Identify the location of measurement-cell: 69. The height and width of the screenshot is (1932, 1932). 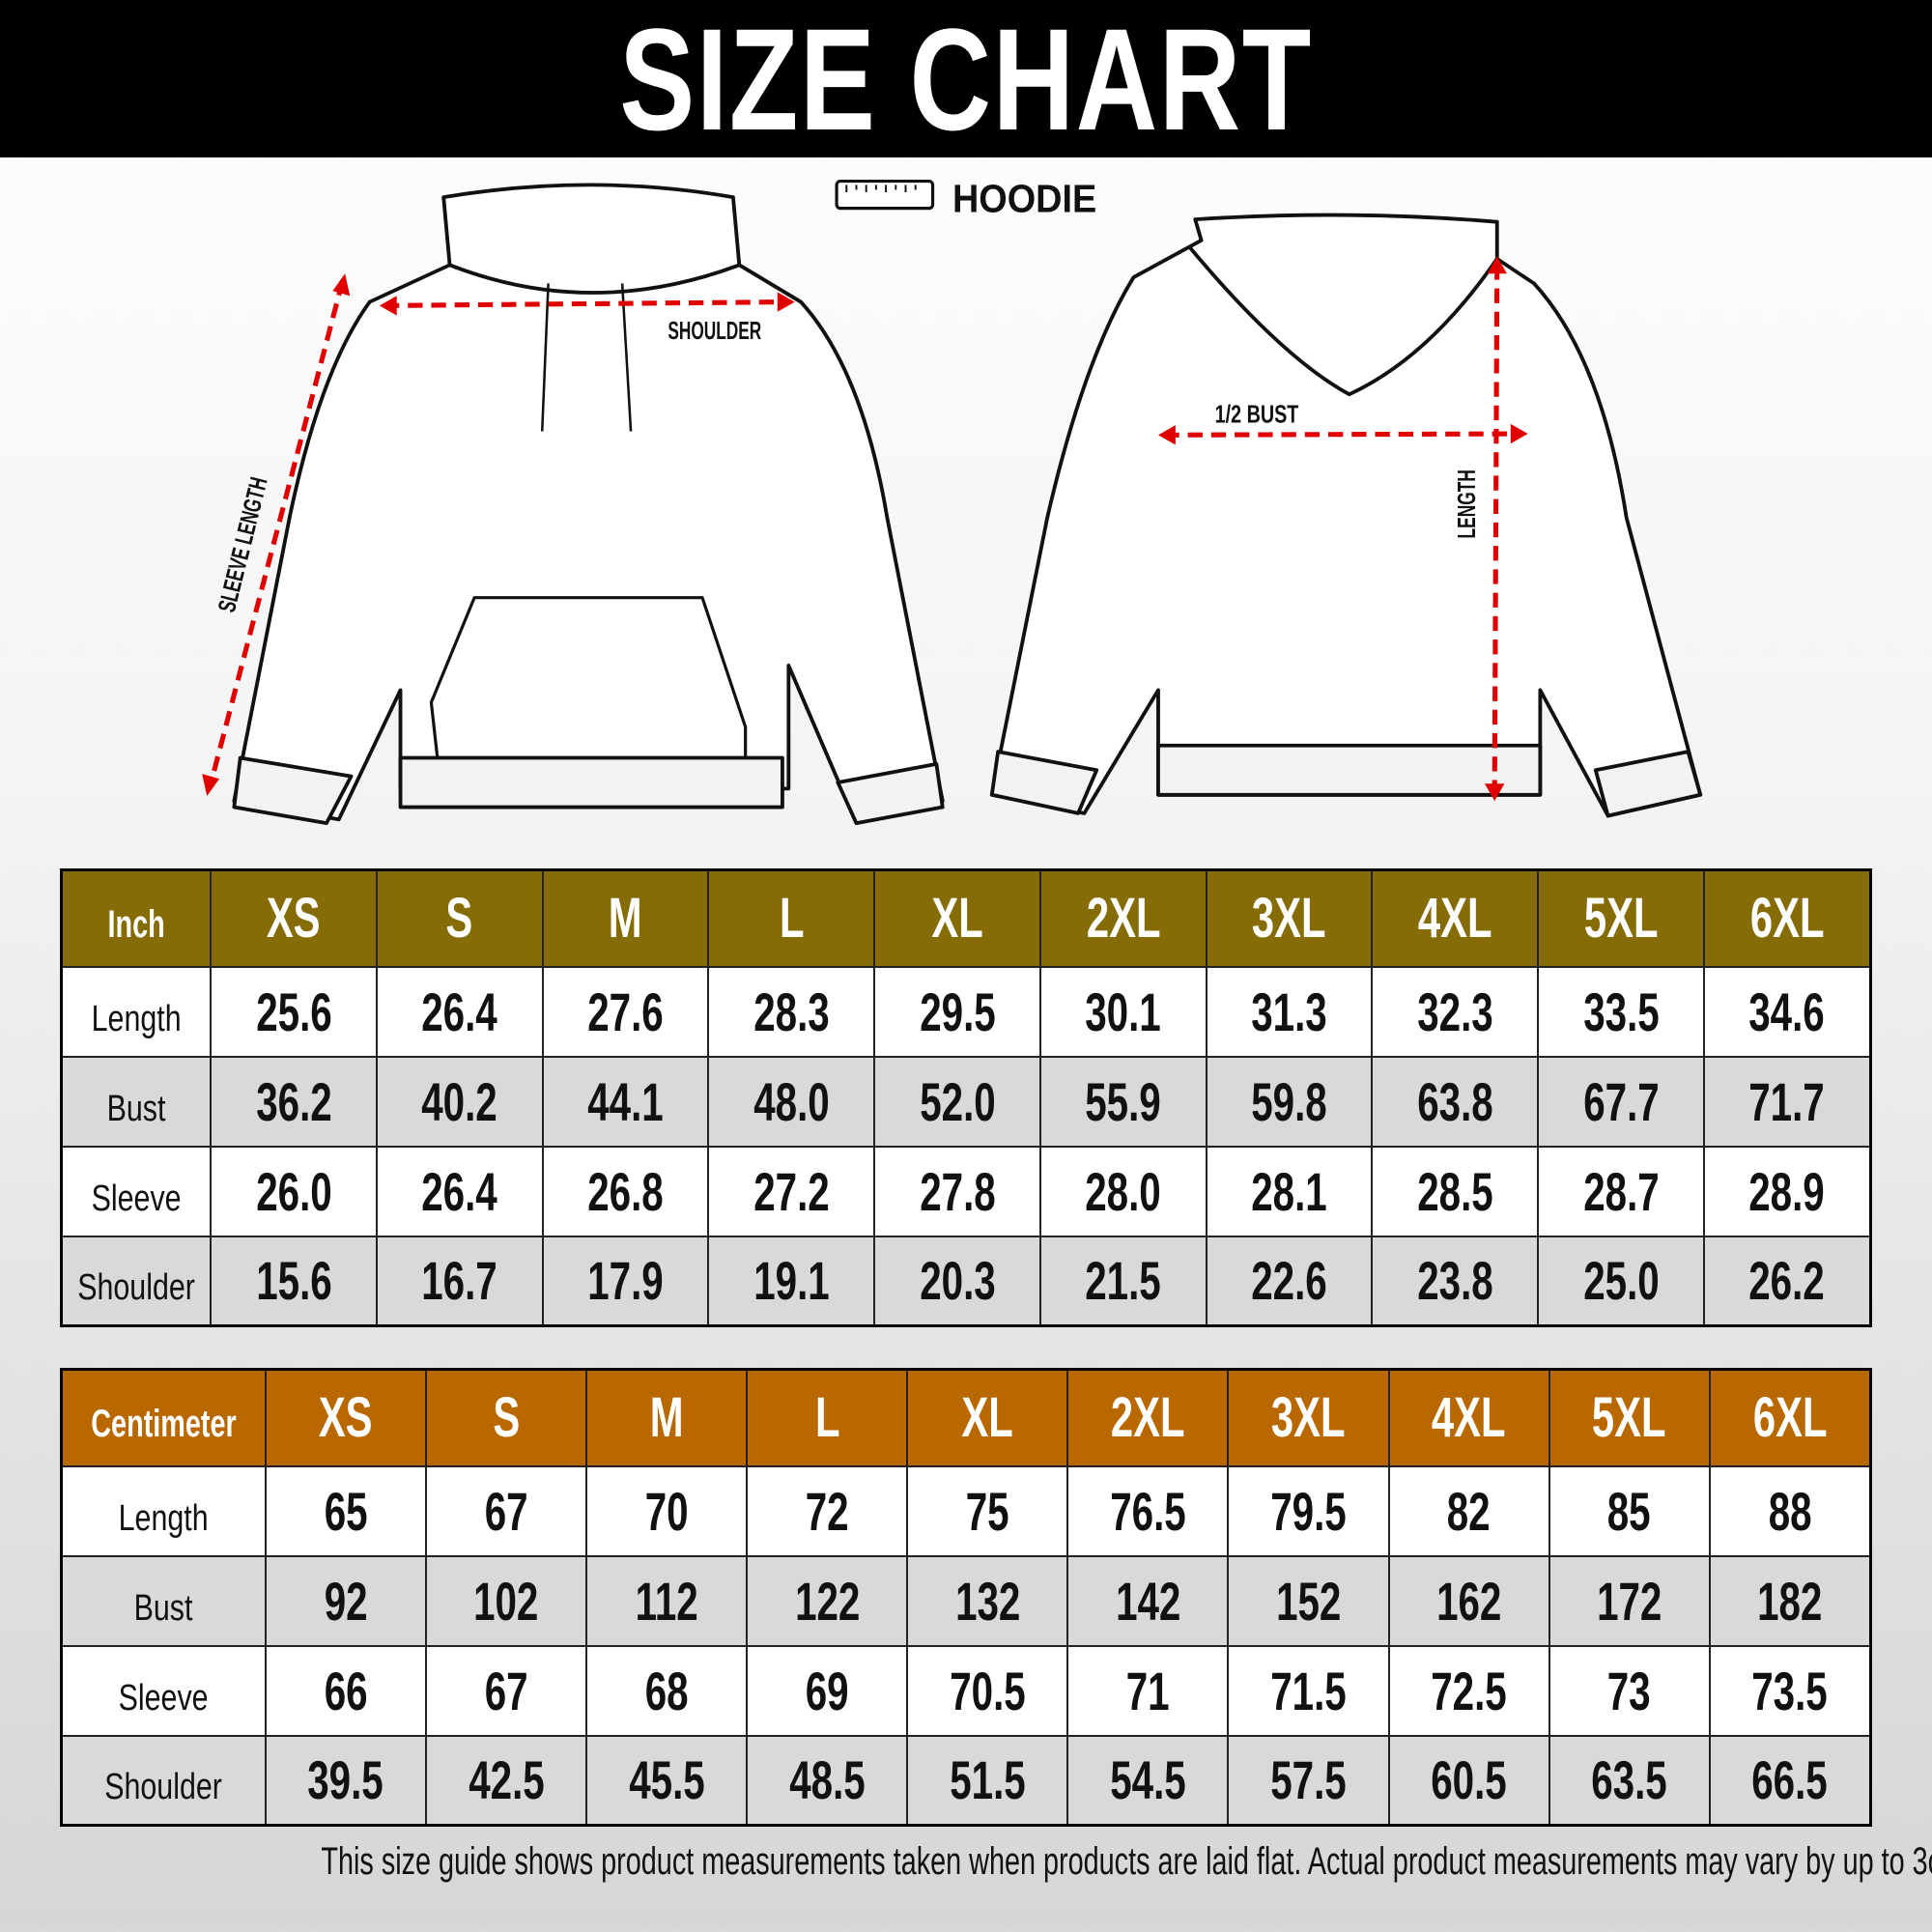
(827, 1690).